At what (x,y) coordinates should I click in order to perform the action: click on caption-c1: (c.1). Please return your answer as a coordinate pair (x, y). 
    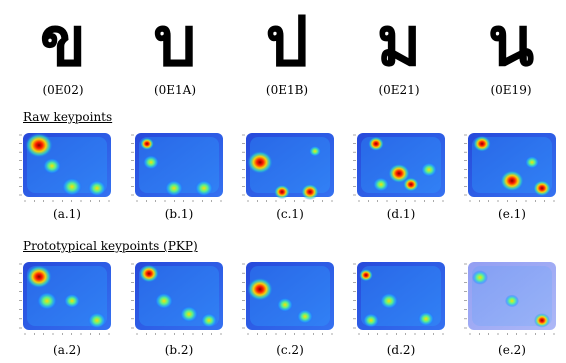
    Looking at the image, I should click on (290, 214).